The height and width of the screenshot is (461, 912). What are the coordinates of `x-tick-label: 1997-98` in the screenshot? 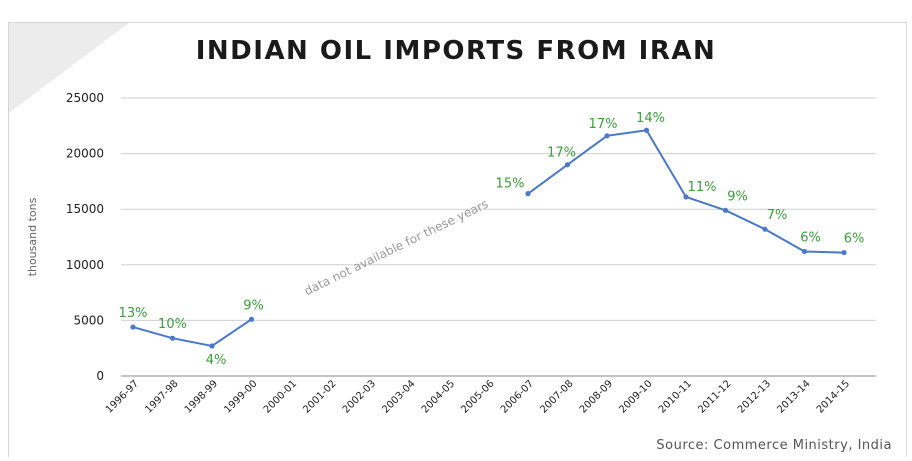 It's located at (161, 396).